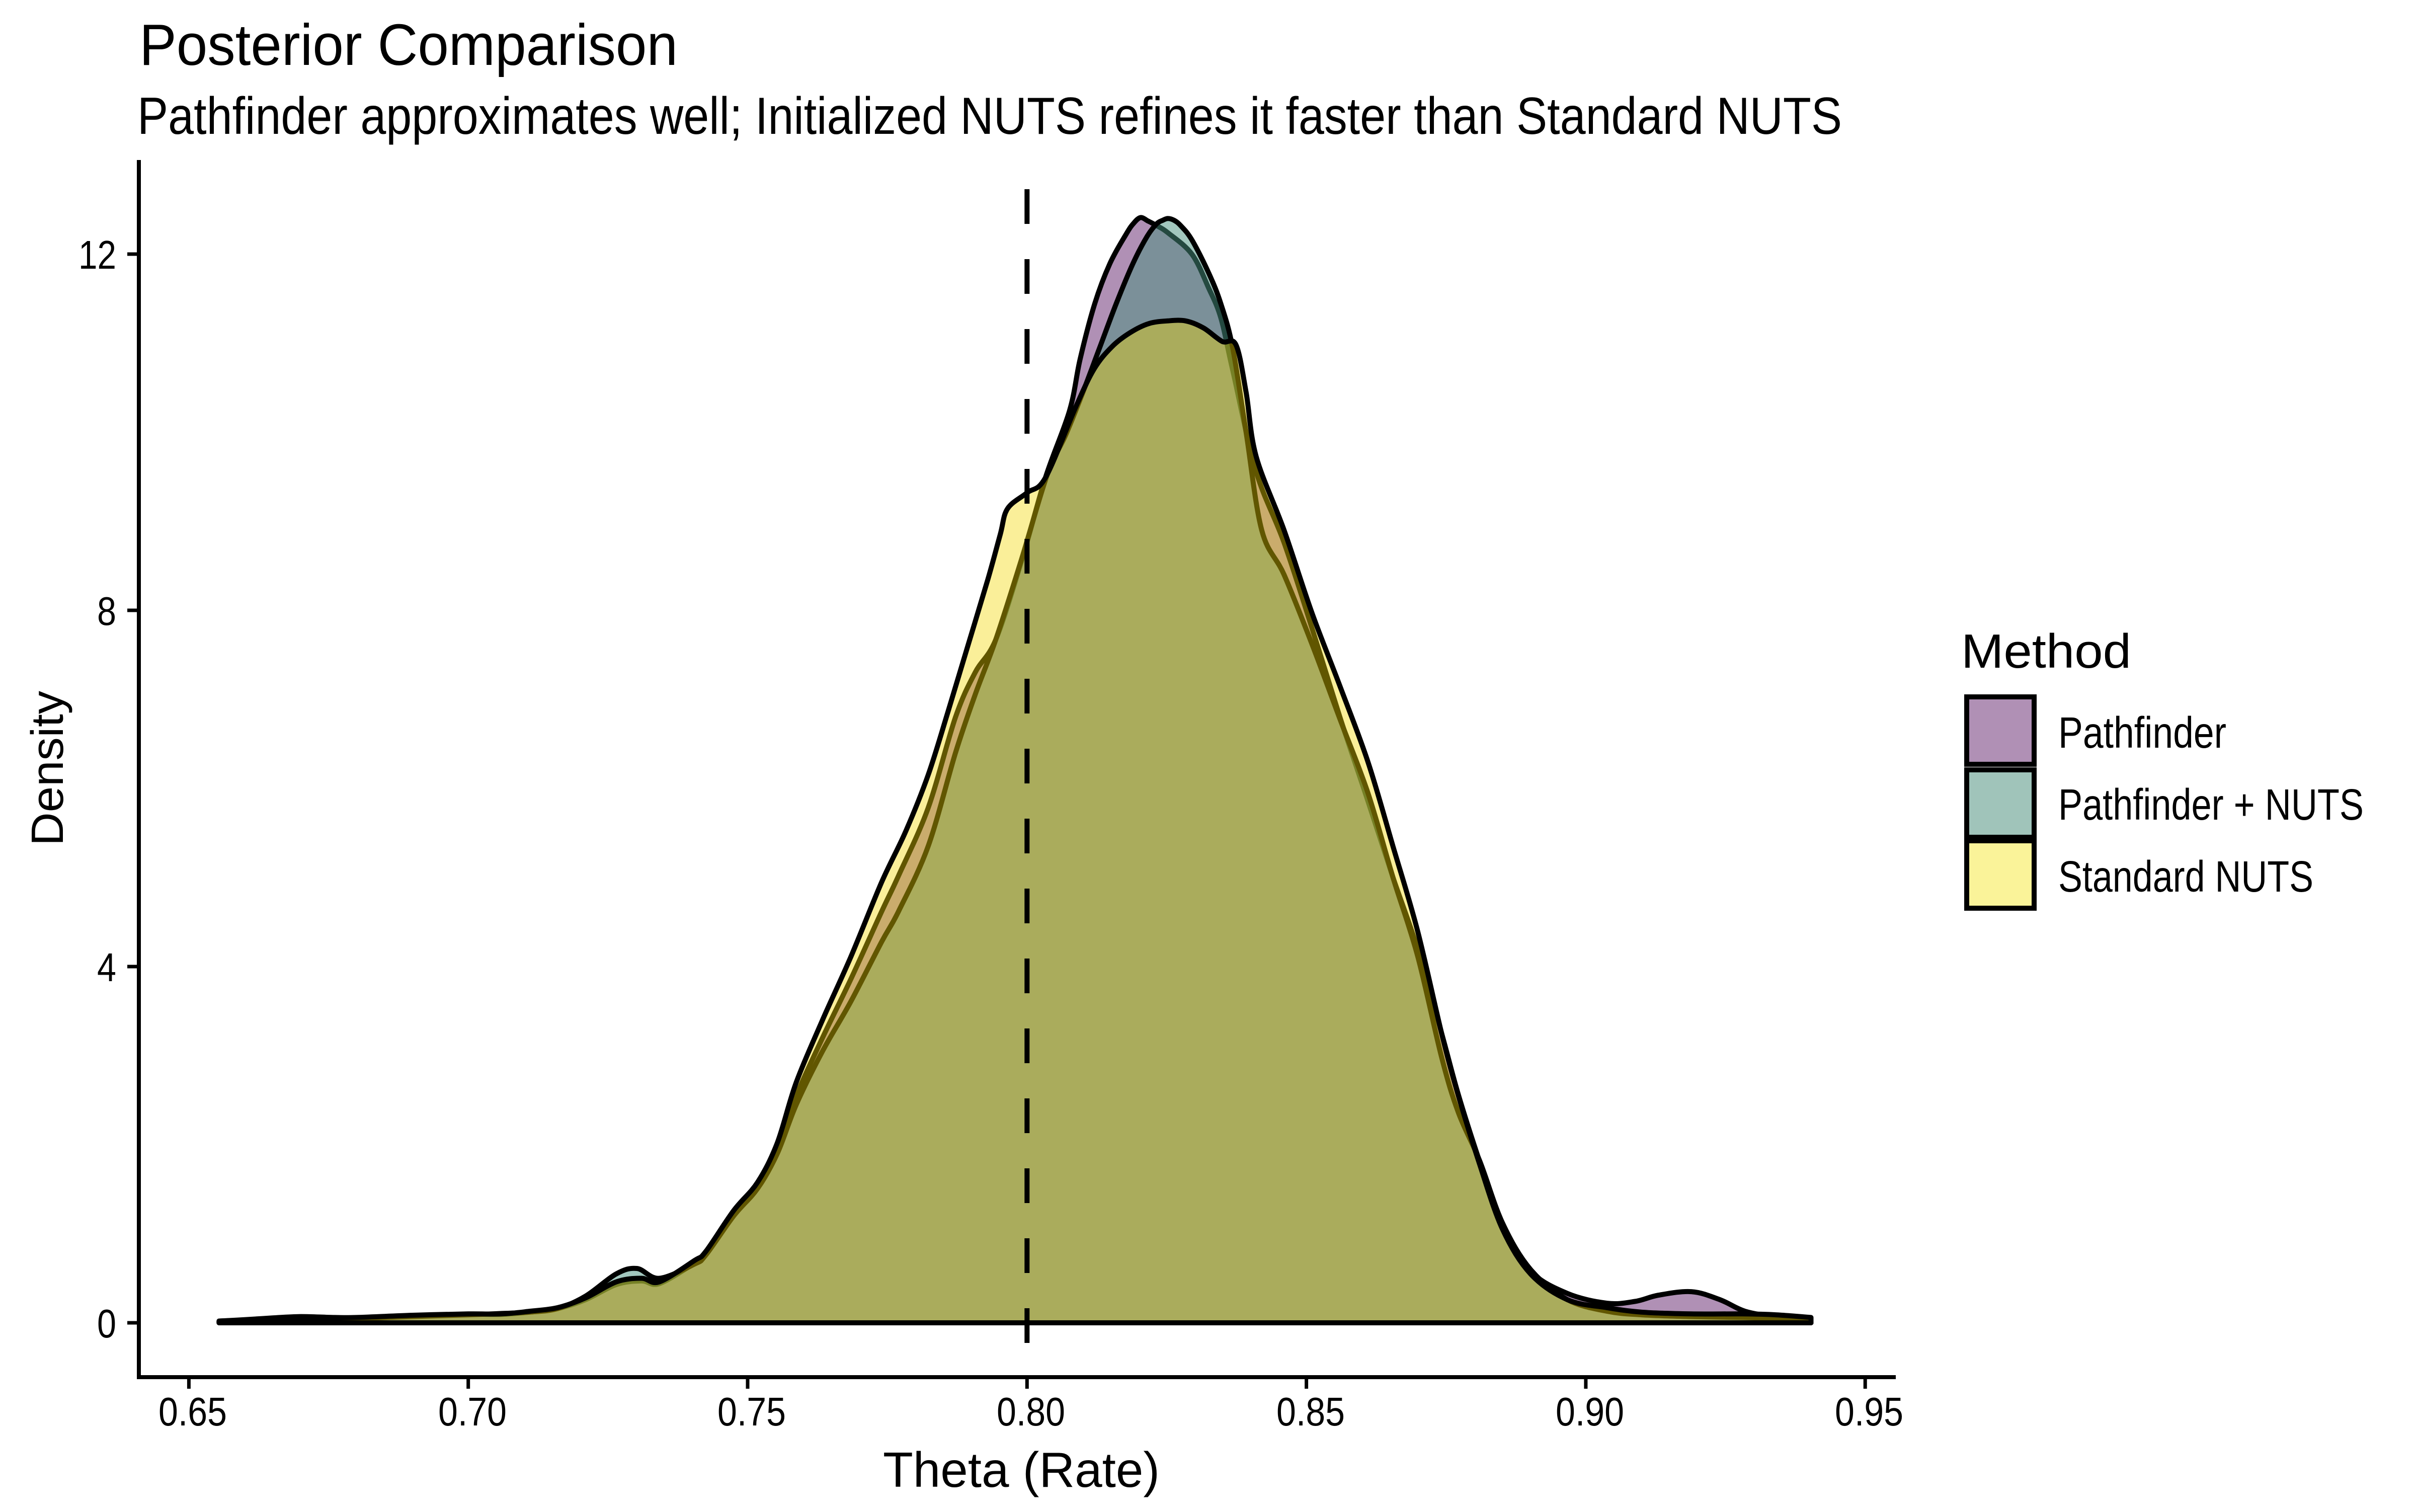 The image size is (2415, 1512). I want to click on svg-text: 0.70, so click(472, 1411).